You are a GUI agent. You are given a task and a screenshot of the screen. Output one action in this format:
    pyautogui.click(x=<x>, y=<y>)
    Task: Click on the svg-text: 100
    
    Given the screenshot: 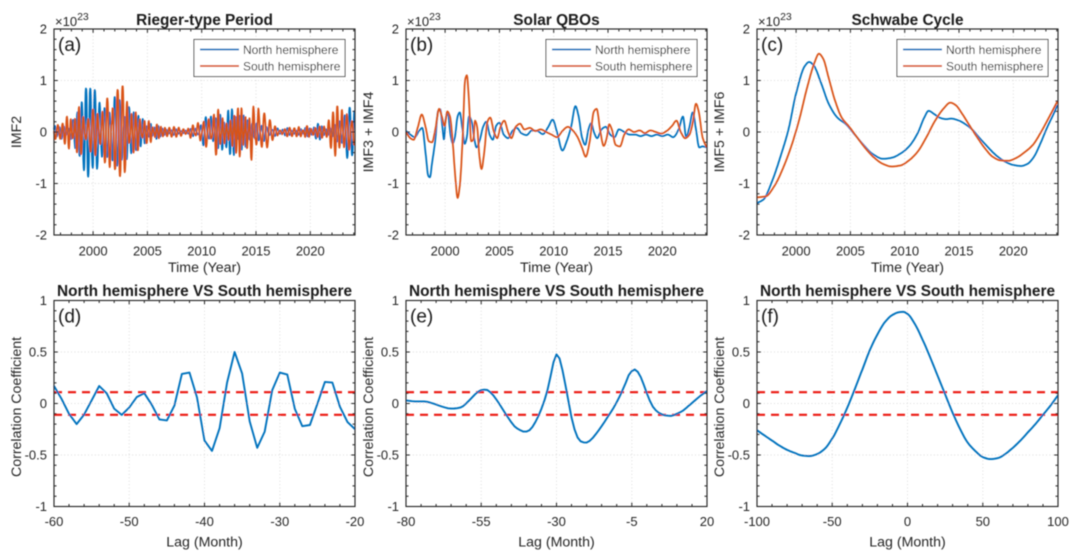 What is the action you would take?
    pyautogui.click(x=1058, y=521)
    